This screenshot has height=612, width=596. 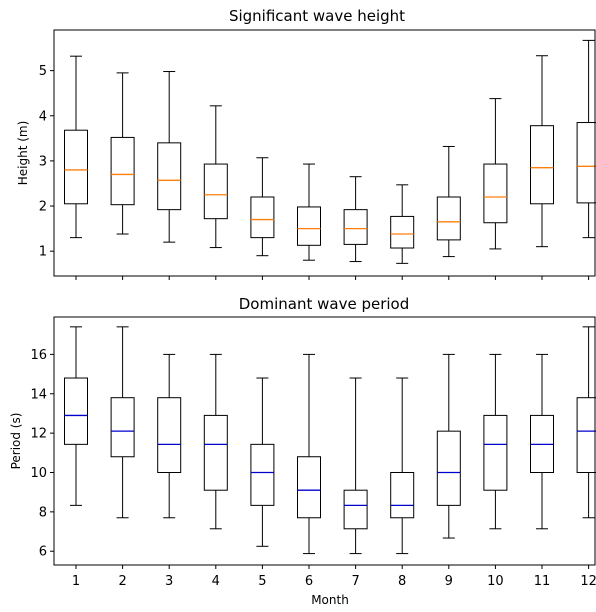 I want to click on height-y-axis-label: Height (m), so click(x=23, y=153).